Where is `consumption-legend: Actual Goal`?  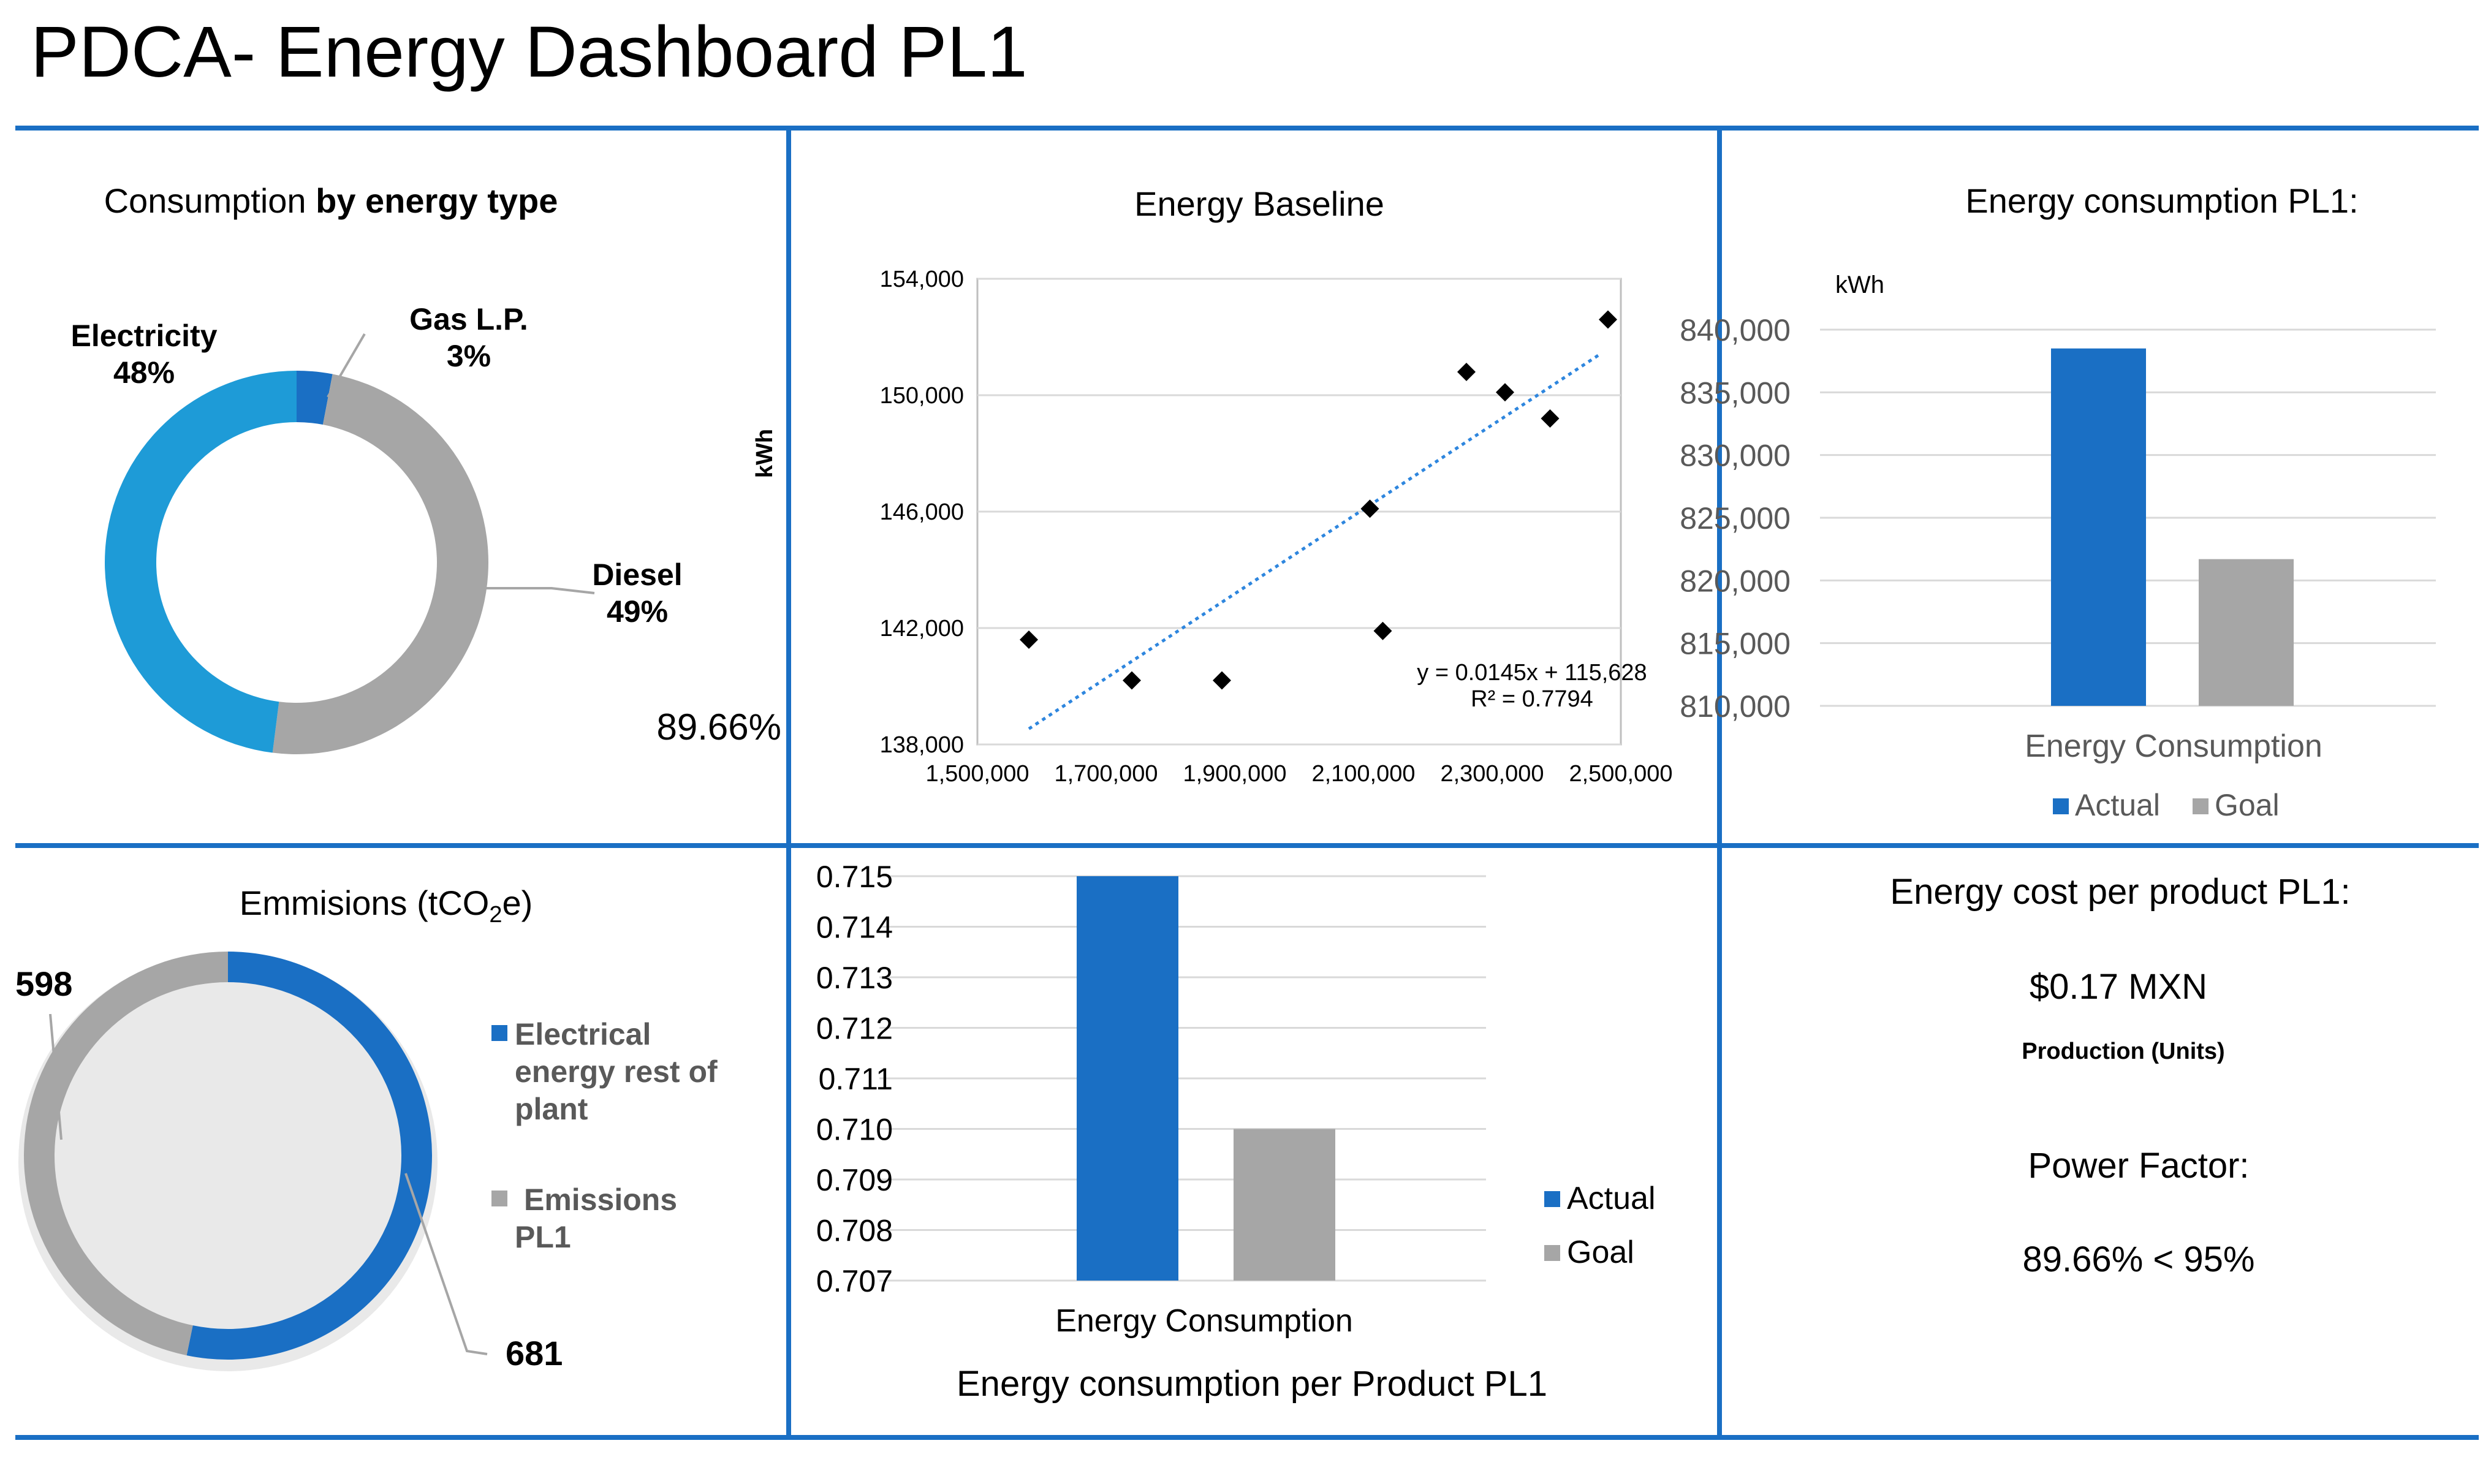
consumption-legend: Actual Goal is located at coordinates (2166, 805).